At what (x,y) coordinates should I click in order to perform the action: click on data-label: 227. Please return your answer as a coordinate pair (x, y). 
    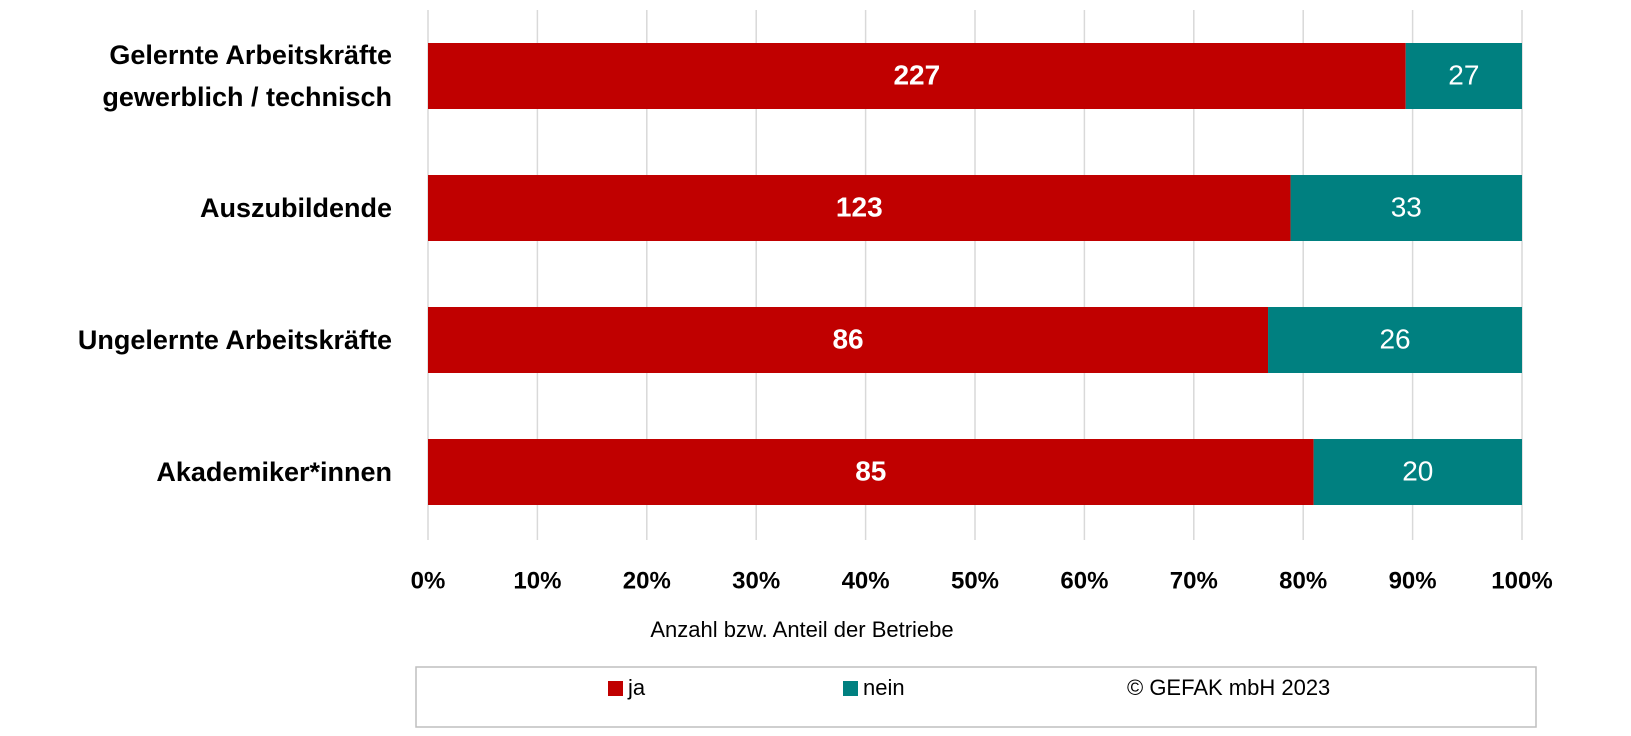
    Looking at the image, I should click on (916, 74).